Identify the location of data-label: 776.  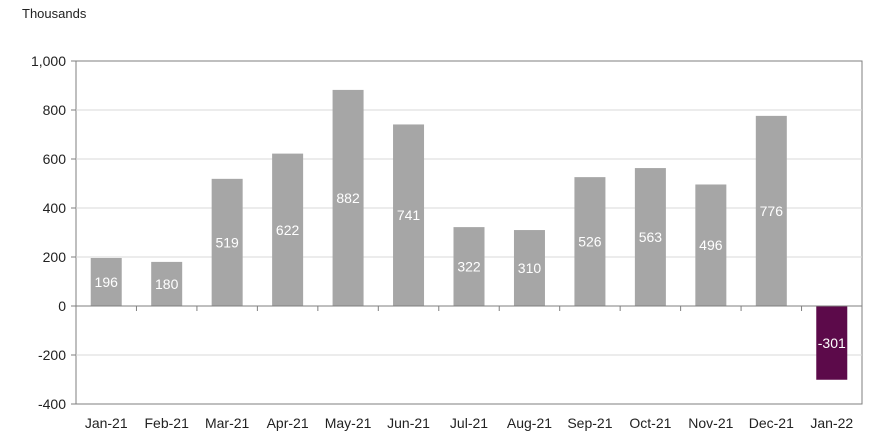
(772, 211).